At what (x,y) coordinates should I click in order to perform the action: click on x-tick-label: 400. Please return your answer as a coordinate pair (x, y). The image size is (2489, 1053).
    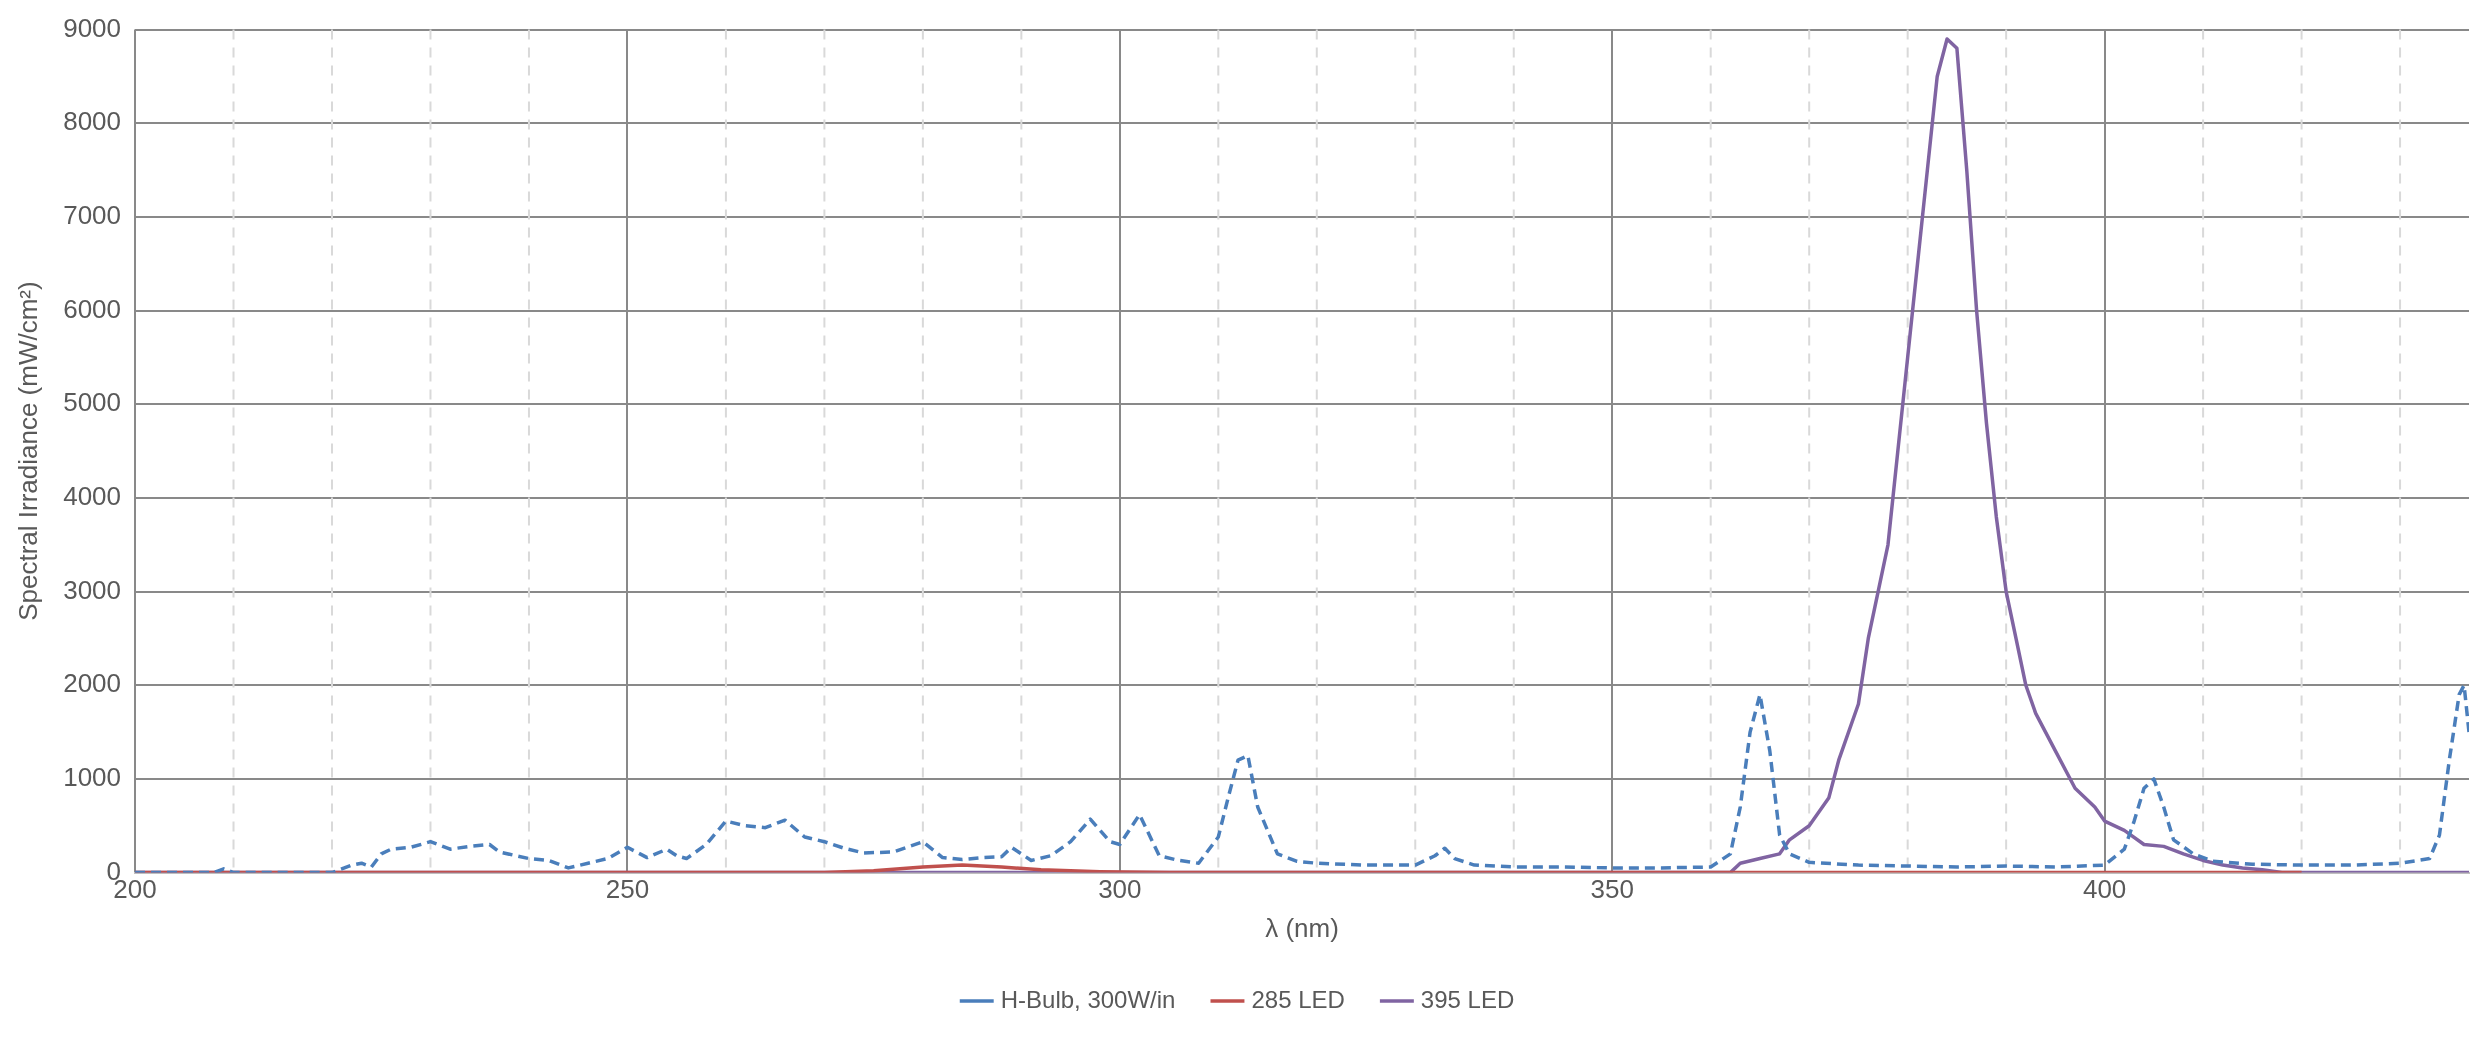
    Looking at the image, I should click on (2104, 889).